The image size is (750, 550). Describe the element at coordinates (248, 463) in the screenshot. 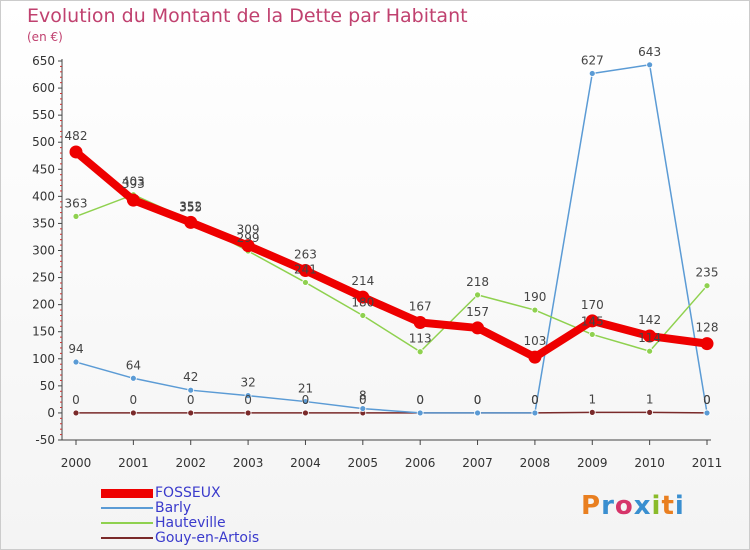

I see `x-tick-label: 2003` at that location.